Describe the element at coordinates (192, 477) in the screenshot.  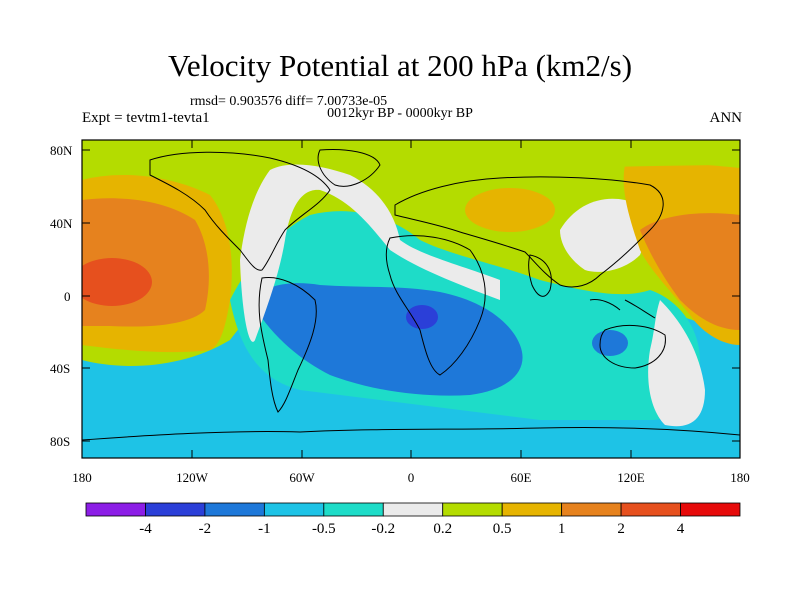
I see `lon-label-120w: 120W` at that location.